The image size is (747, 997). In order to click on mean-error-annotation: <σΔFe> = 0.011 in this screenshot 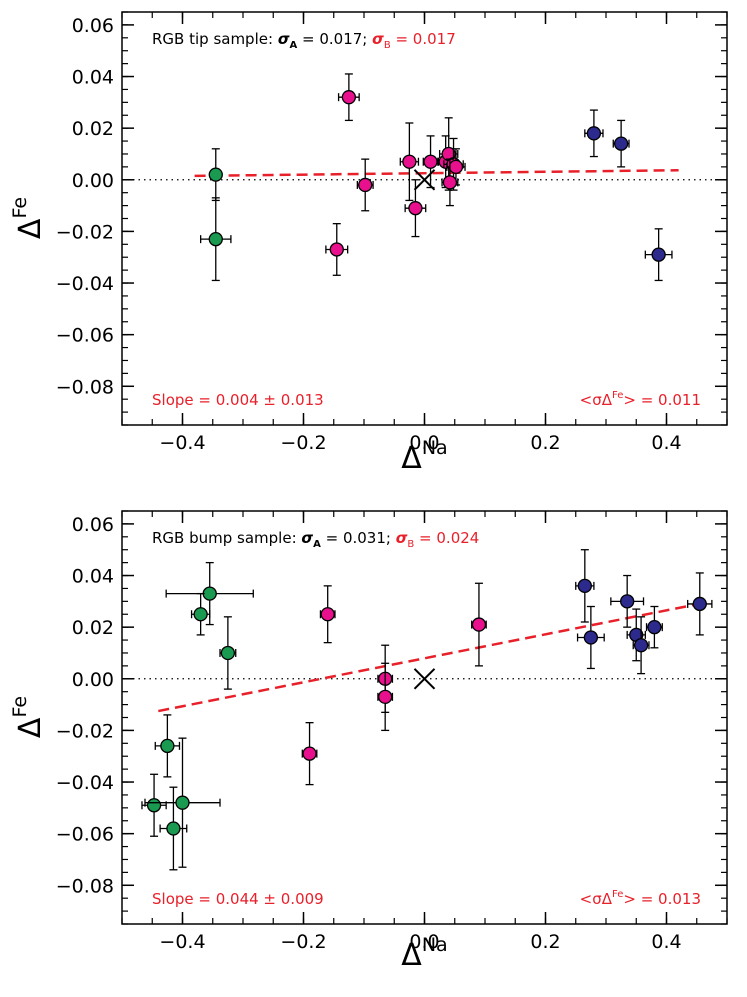, I will do `click(640, 399)`.